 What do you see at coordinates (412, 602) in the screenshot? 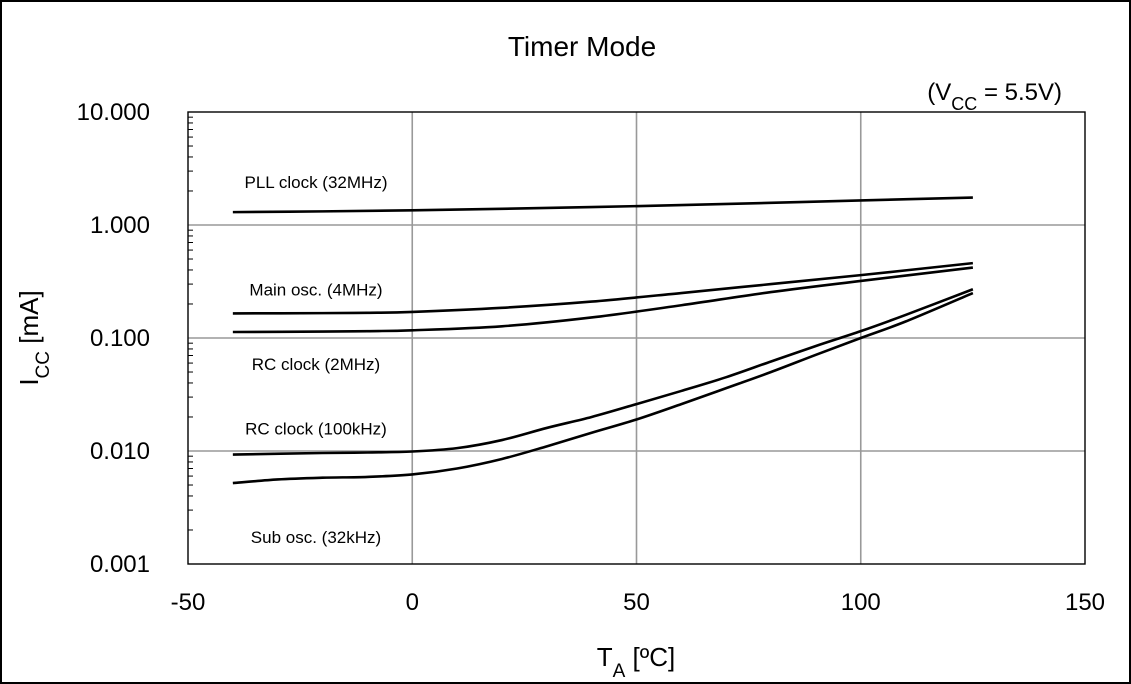
I see `x-tick-label: 0` at bounding box center [412, 602].